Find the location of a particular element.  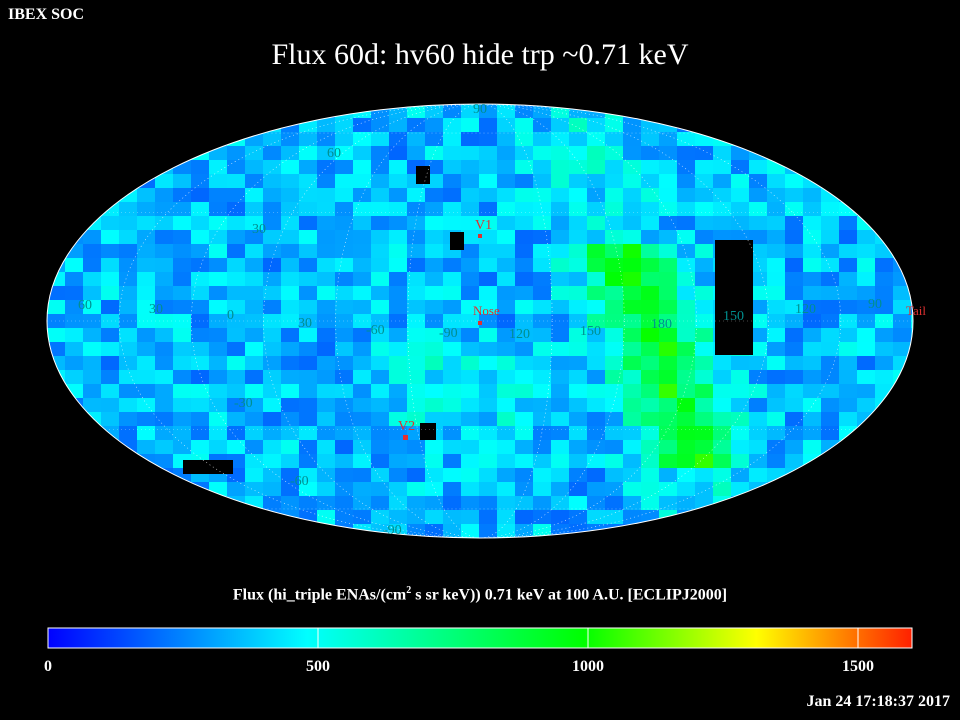

v1-label: V1 is located at coordinates (483, 225).